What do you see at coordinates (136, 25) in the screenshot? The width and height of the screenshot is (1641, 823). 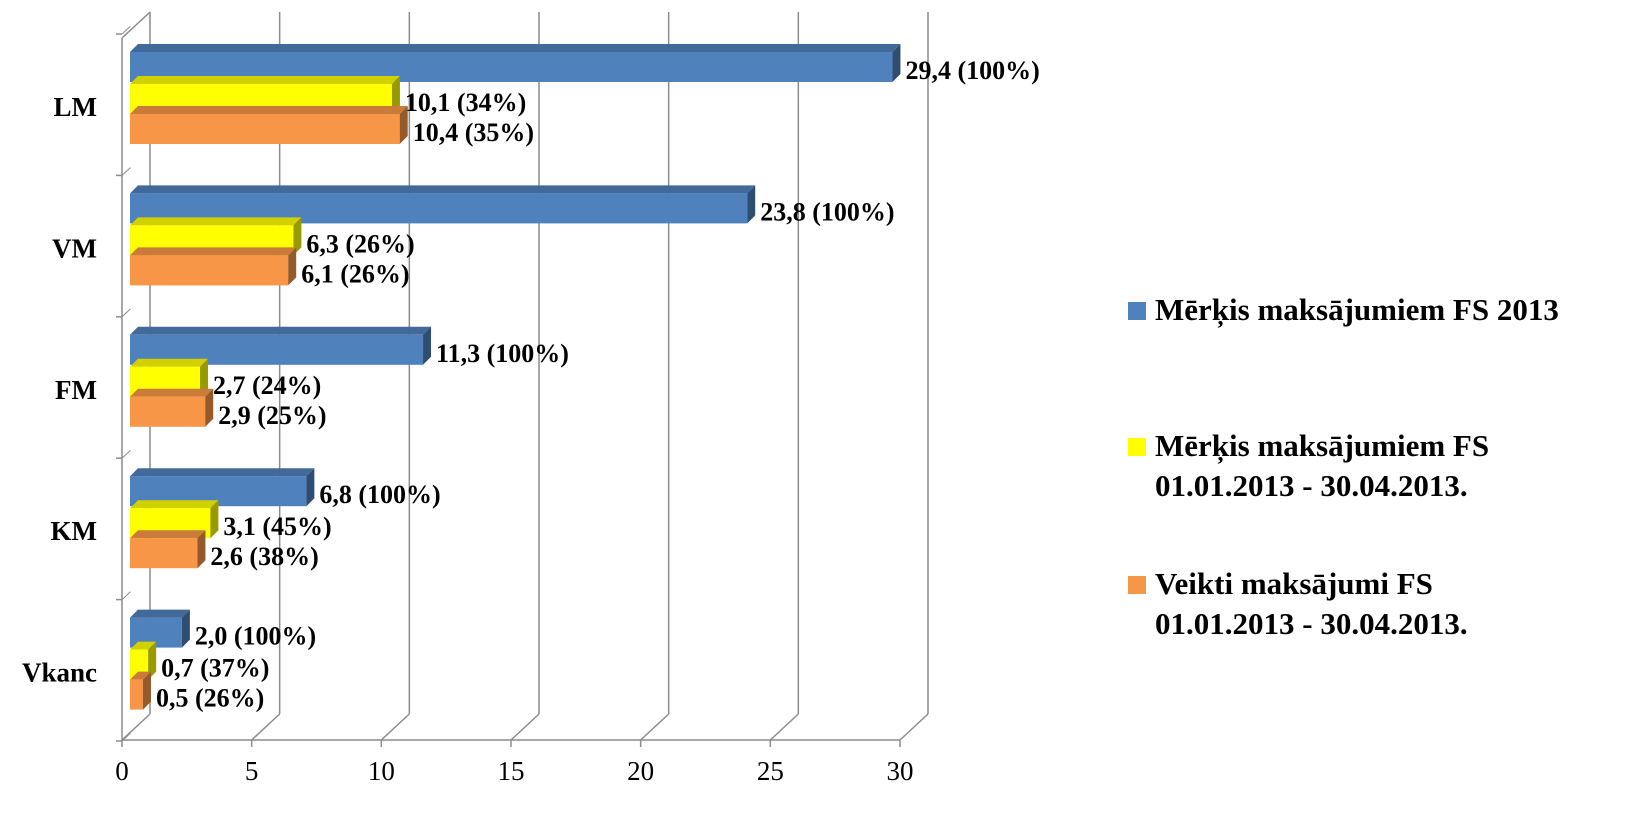 I see `side-wall-top` at bounding box center [136, 25].